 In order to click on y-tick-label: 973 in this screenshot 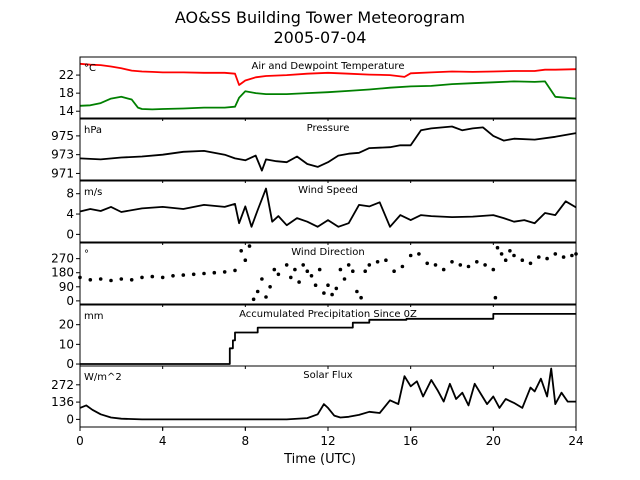, I will do `click(62, 155)`.